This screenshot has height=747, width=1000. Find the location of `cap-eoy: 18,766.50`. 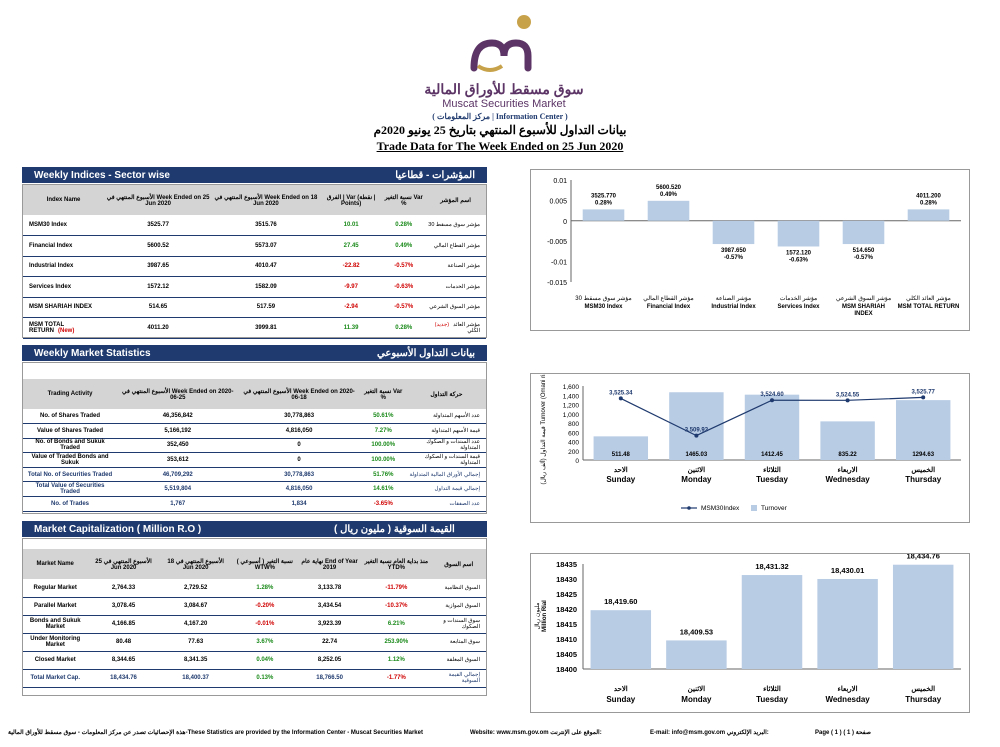

cap-eoy: 18,766.50 is located at coordinates (330, 678).